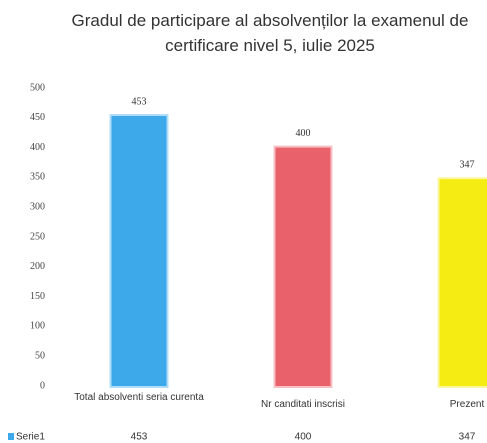  I want to click on legend-swatch, so click(11, 436).